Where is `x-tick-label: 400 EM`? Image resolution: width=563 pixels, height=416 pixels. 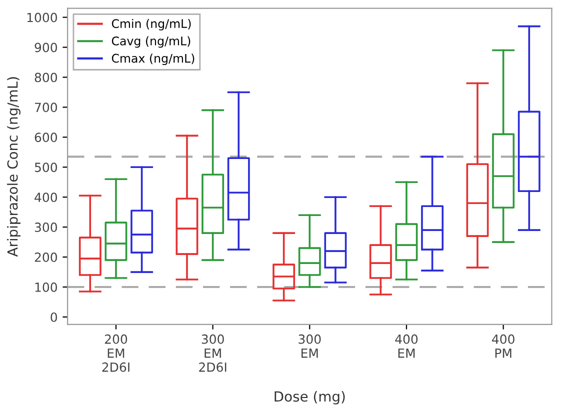 x-tick-label: 400 EM is located at coordinates (406, 346).